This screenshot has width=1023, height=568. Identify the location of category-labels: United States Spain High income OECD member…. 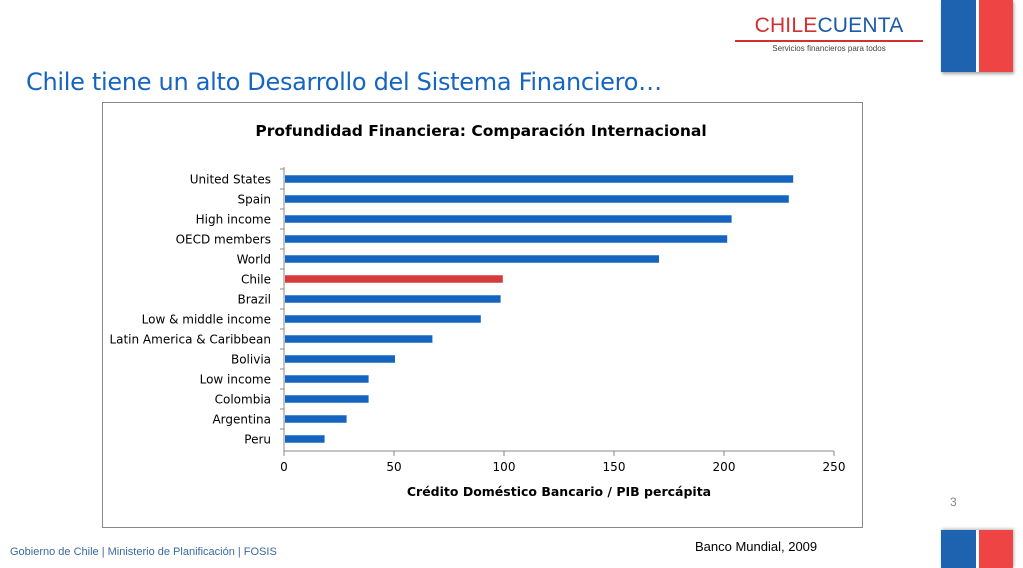
(190, 310).